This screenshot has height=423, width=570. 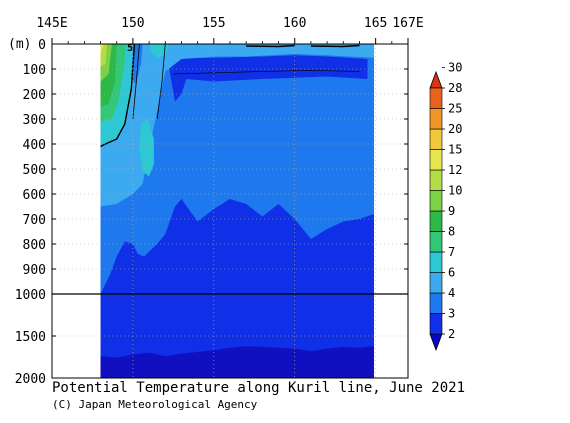 What do you see at coordinates (268, 78) in the screenshot?
I see `region-subsurface-min` at bounding box center [268, 78].